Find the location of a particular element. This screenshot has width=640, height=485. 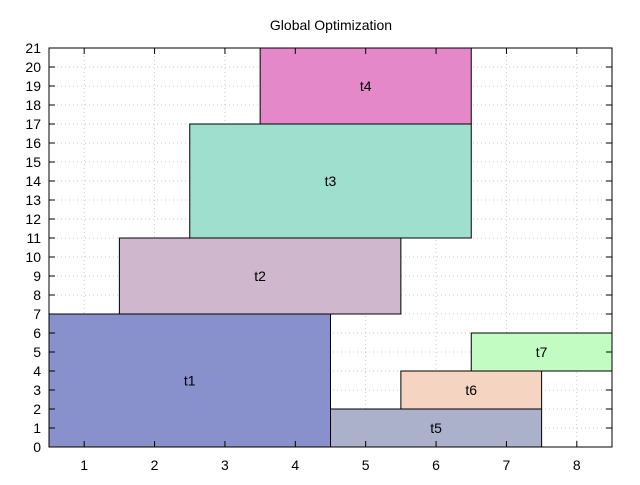

x-tick-labels: 1 2 3 4 5 6 7 8 is located at coordinates (330, 465).